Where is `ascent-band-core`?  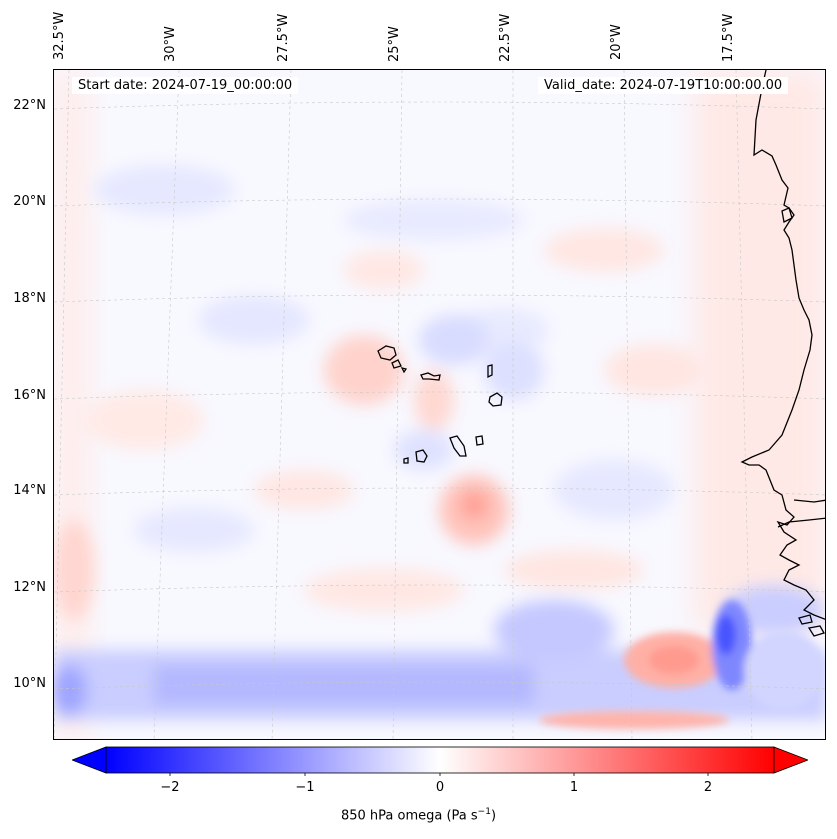
ascent-band-core is located at coordinates (344, 685).